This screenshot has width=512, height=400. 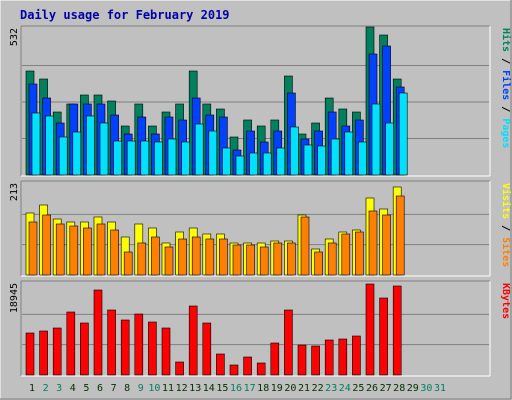 I want to click on chart-title: Daily usage for February 2019, so click(x=125, y=15).